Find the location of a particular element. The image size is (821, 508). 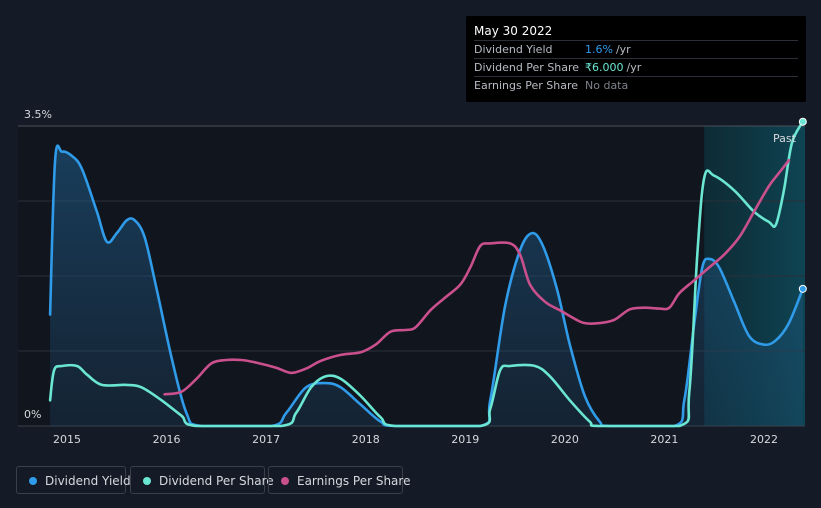

y-tick-label: 0% is located at coordinates (32, 414).